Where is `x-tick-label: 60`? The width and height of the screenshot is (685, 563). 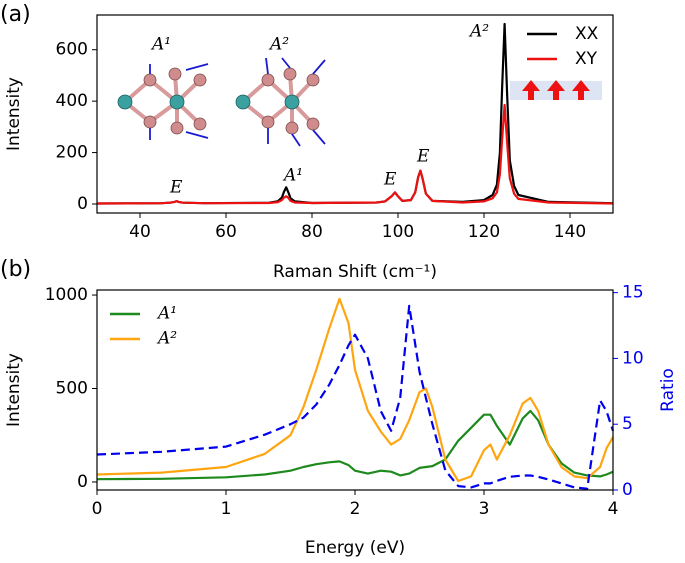 x-tick-label: 60 is located at coordinates (226, 232).